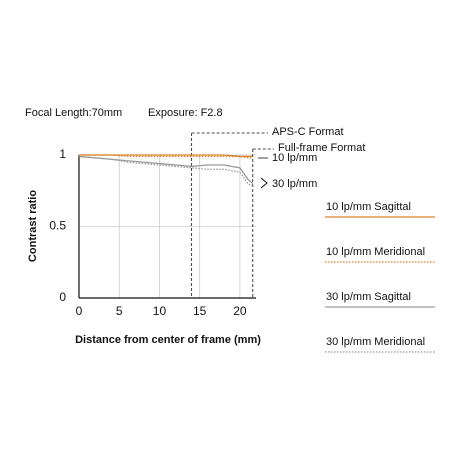 Image resolution: width=460 pixels, height=465 pixels. I want to click on format-label: Full-frame Format, so click(321, 148).